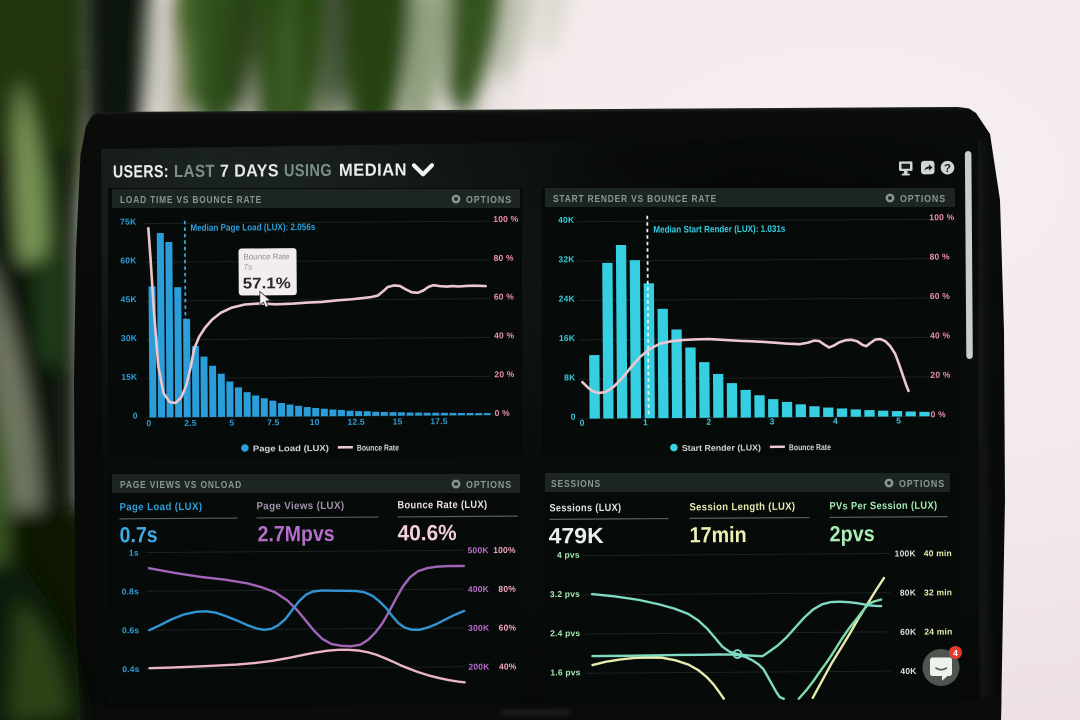  What do you see at coordinates (190, 423) in the screenshot?
I see `svg-text: 2.5` at bounding box center [190, 423].